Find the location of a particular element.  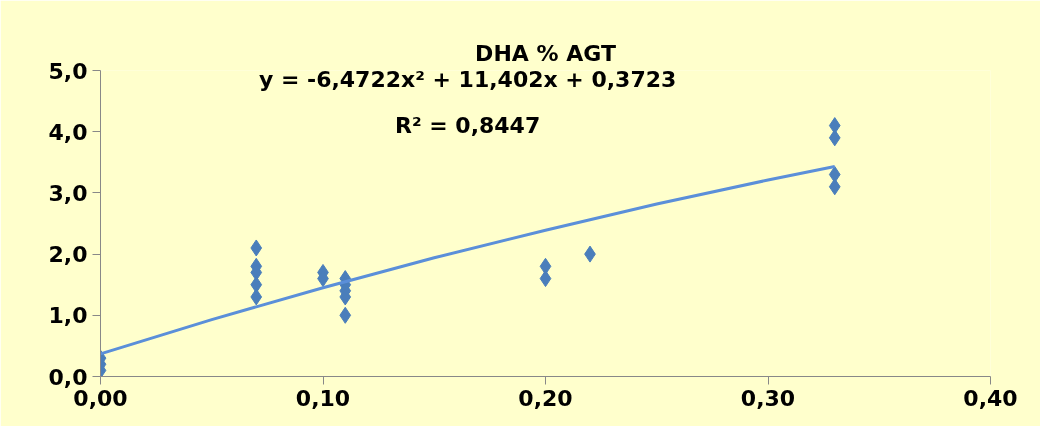

y-tick-label: 1,0 is located at coordinates (68, 316).